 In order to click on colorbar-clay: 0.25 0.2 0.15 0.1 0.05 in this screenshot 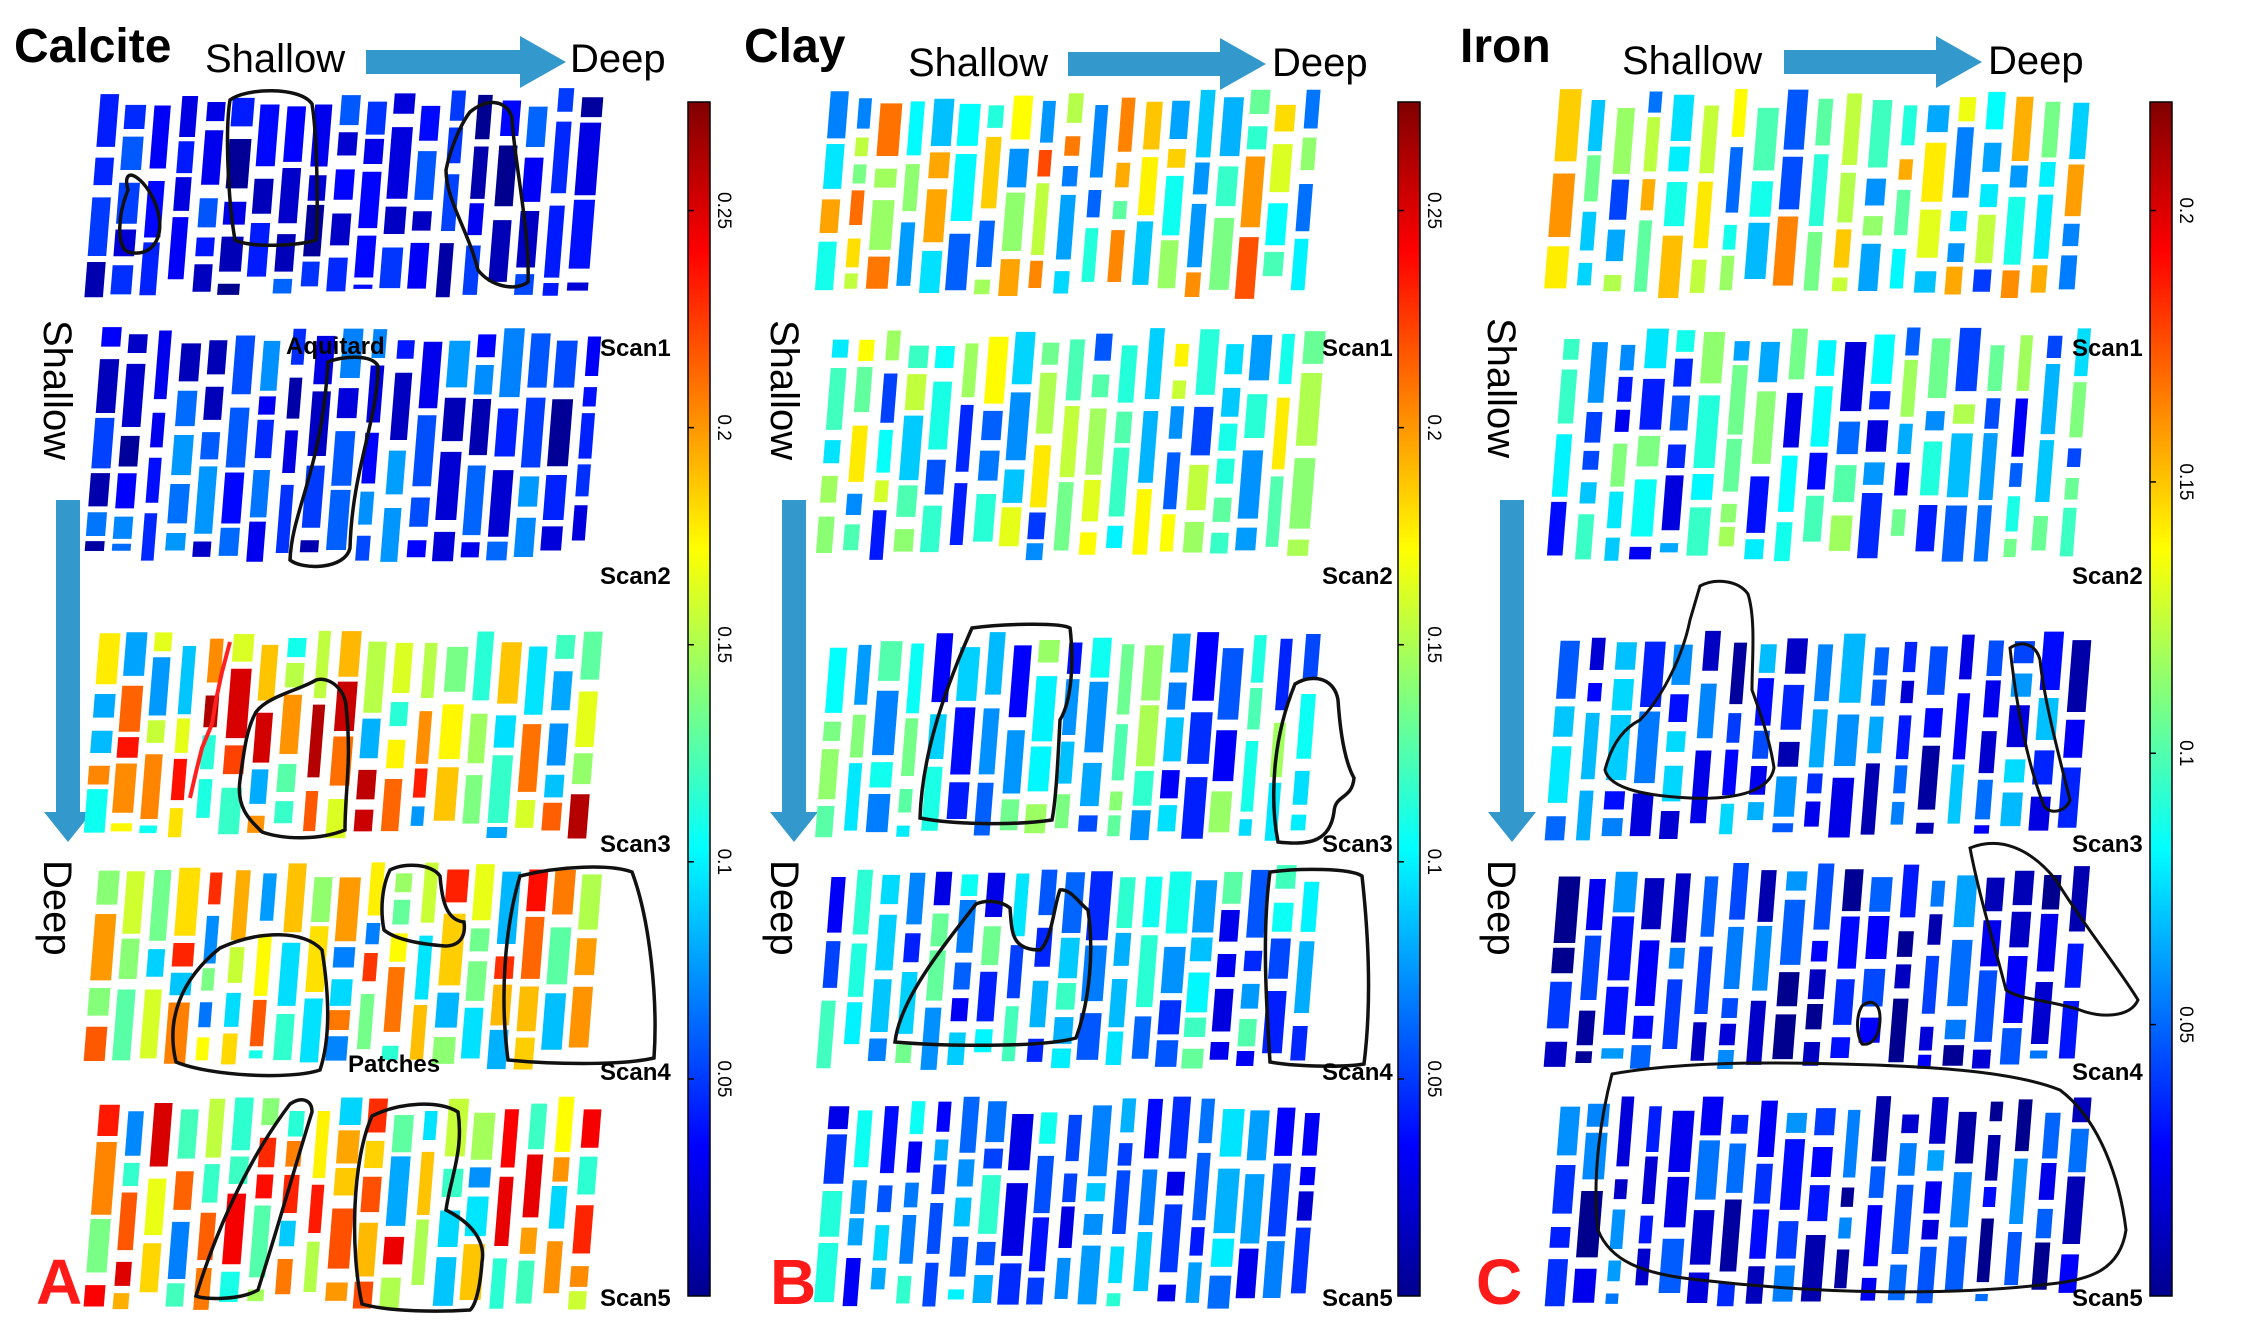, I will do `click(1420, 699)`.